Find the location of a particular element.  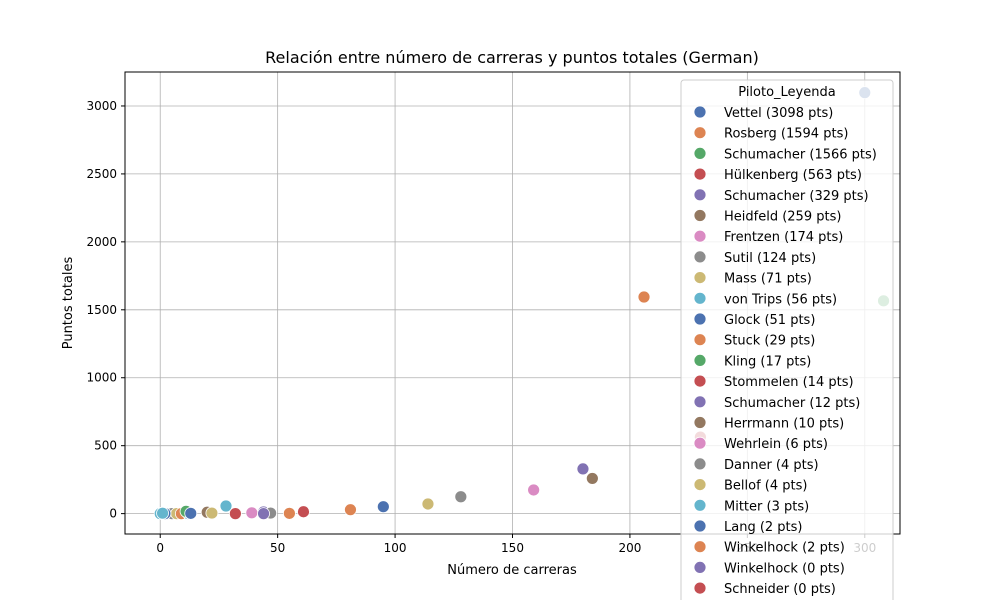

legend-label: Schumacher (1566 pts) is located at coordinates (800, 154).